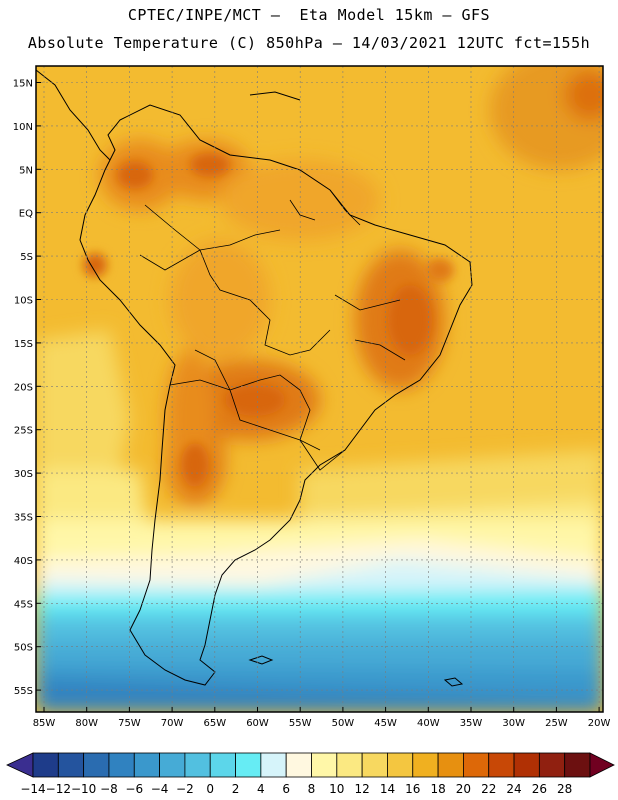  What do you see at coordinates (172, 723) in the screenshot?
I see `lon-label: 70W` at bounding box center [172, 723].